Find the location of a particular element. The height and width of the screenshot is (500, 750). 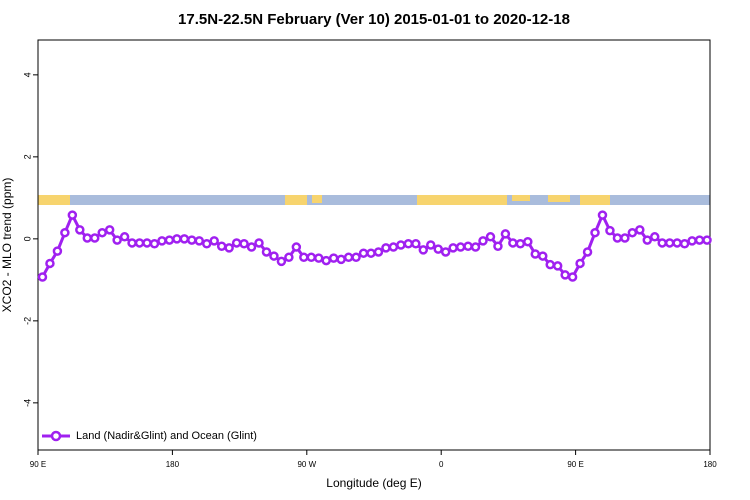

land-ocean-strip is located at coordinates (374, 200).